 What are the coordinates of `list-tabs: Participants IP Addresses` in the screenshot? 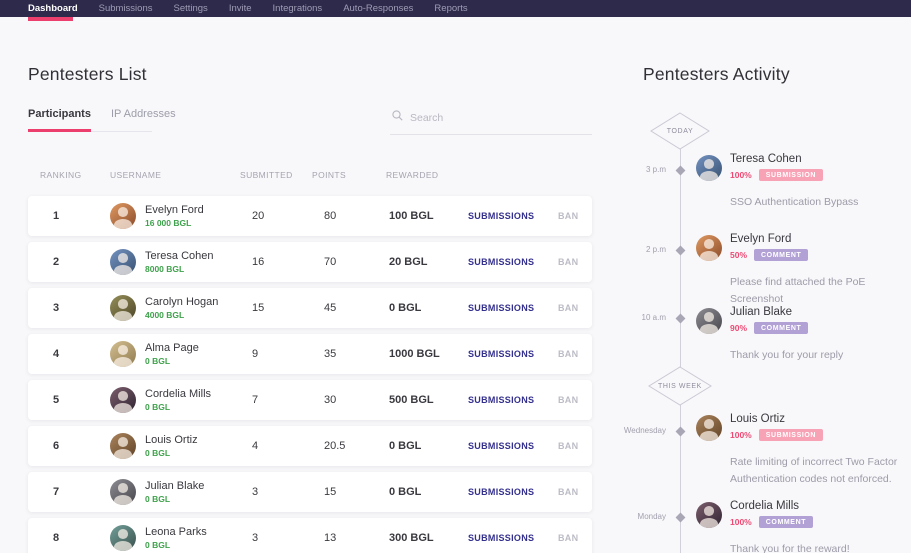 It's located at (102, 120).